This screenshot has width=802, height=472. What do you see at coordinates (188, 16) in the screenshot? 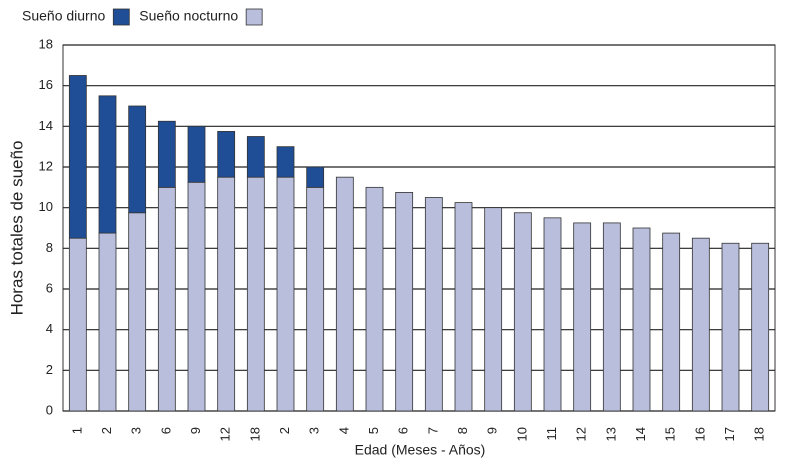
I see `legend-label: Sueño nocturno` at bounding box center [188, 16].